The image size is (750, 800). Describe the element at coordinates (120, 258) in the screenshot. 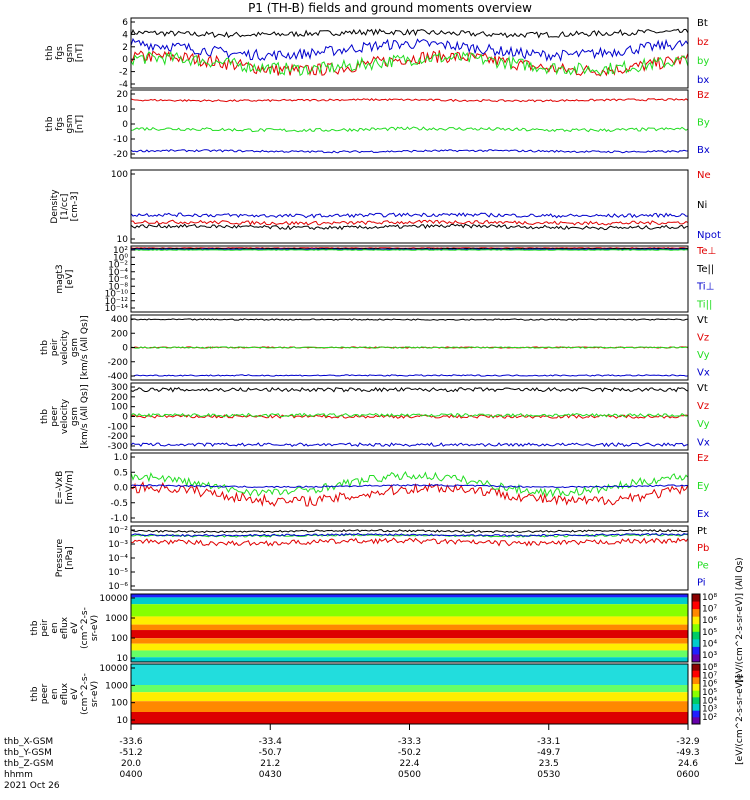

I see `y-tick-label: 10⁰` at that location.